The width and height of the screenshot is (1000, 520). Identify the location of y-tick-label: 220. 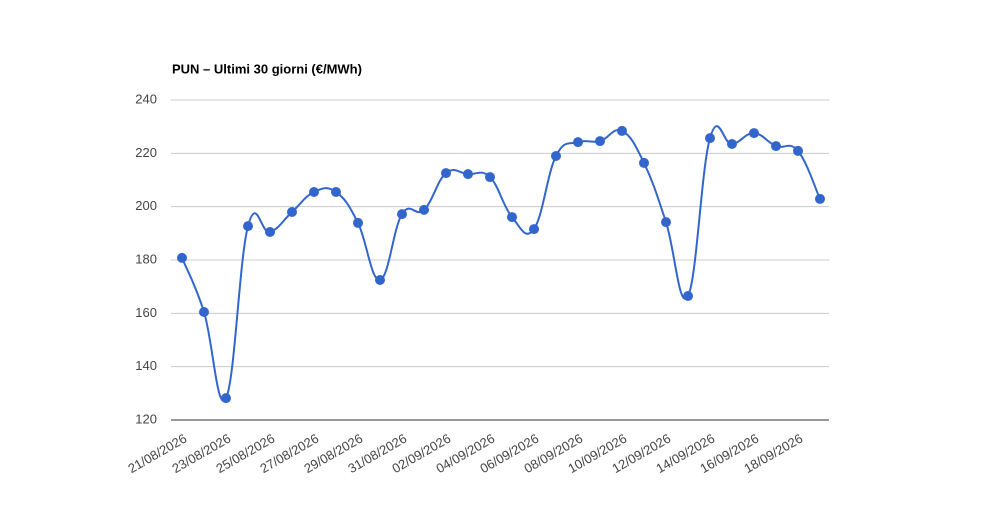
(146, 152).